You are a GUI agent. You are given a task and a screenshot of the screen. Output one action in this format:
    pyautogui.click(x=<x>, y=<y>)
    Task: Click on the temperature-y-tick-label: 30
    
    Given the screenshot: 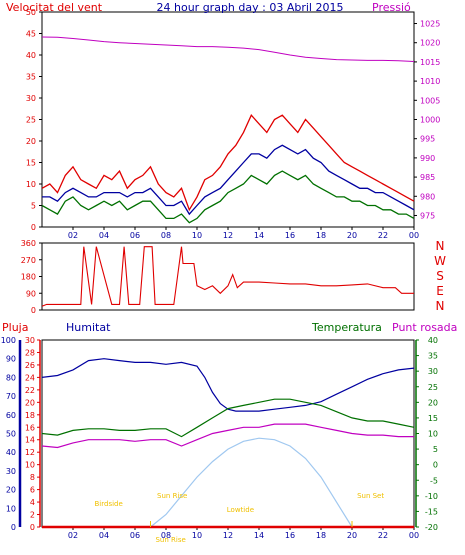 What is the action you would take?
    pyautogui.click(x=433, y=371)
    